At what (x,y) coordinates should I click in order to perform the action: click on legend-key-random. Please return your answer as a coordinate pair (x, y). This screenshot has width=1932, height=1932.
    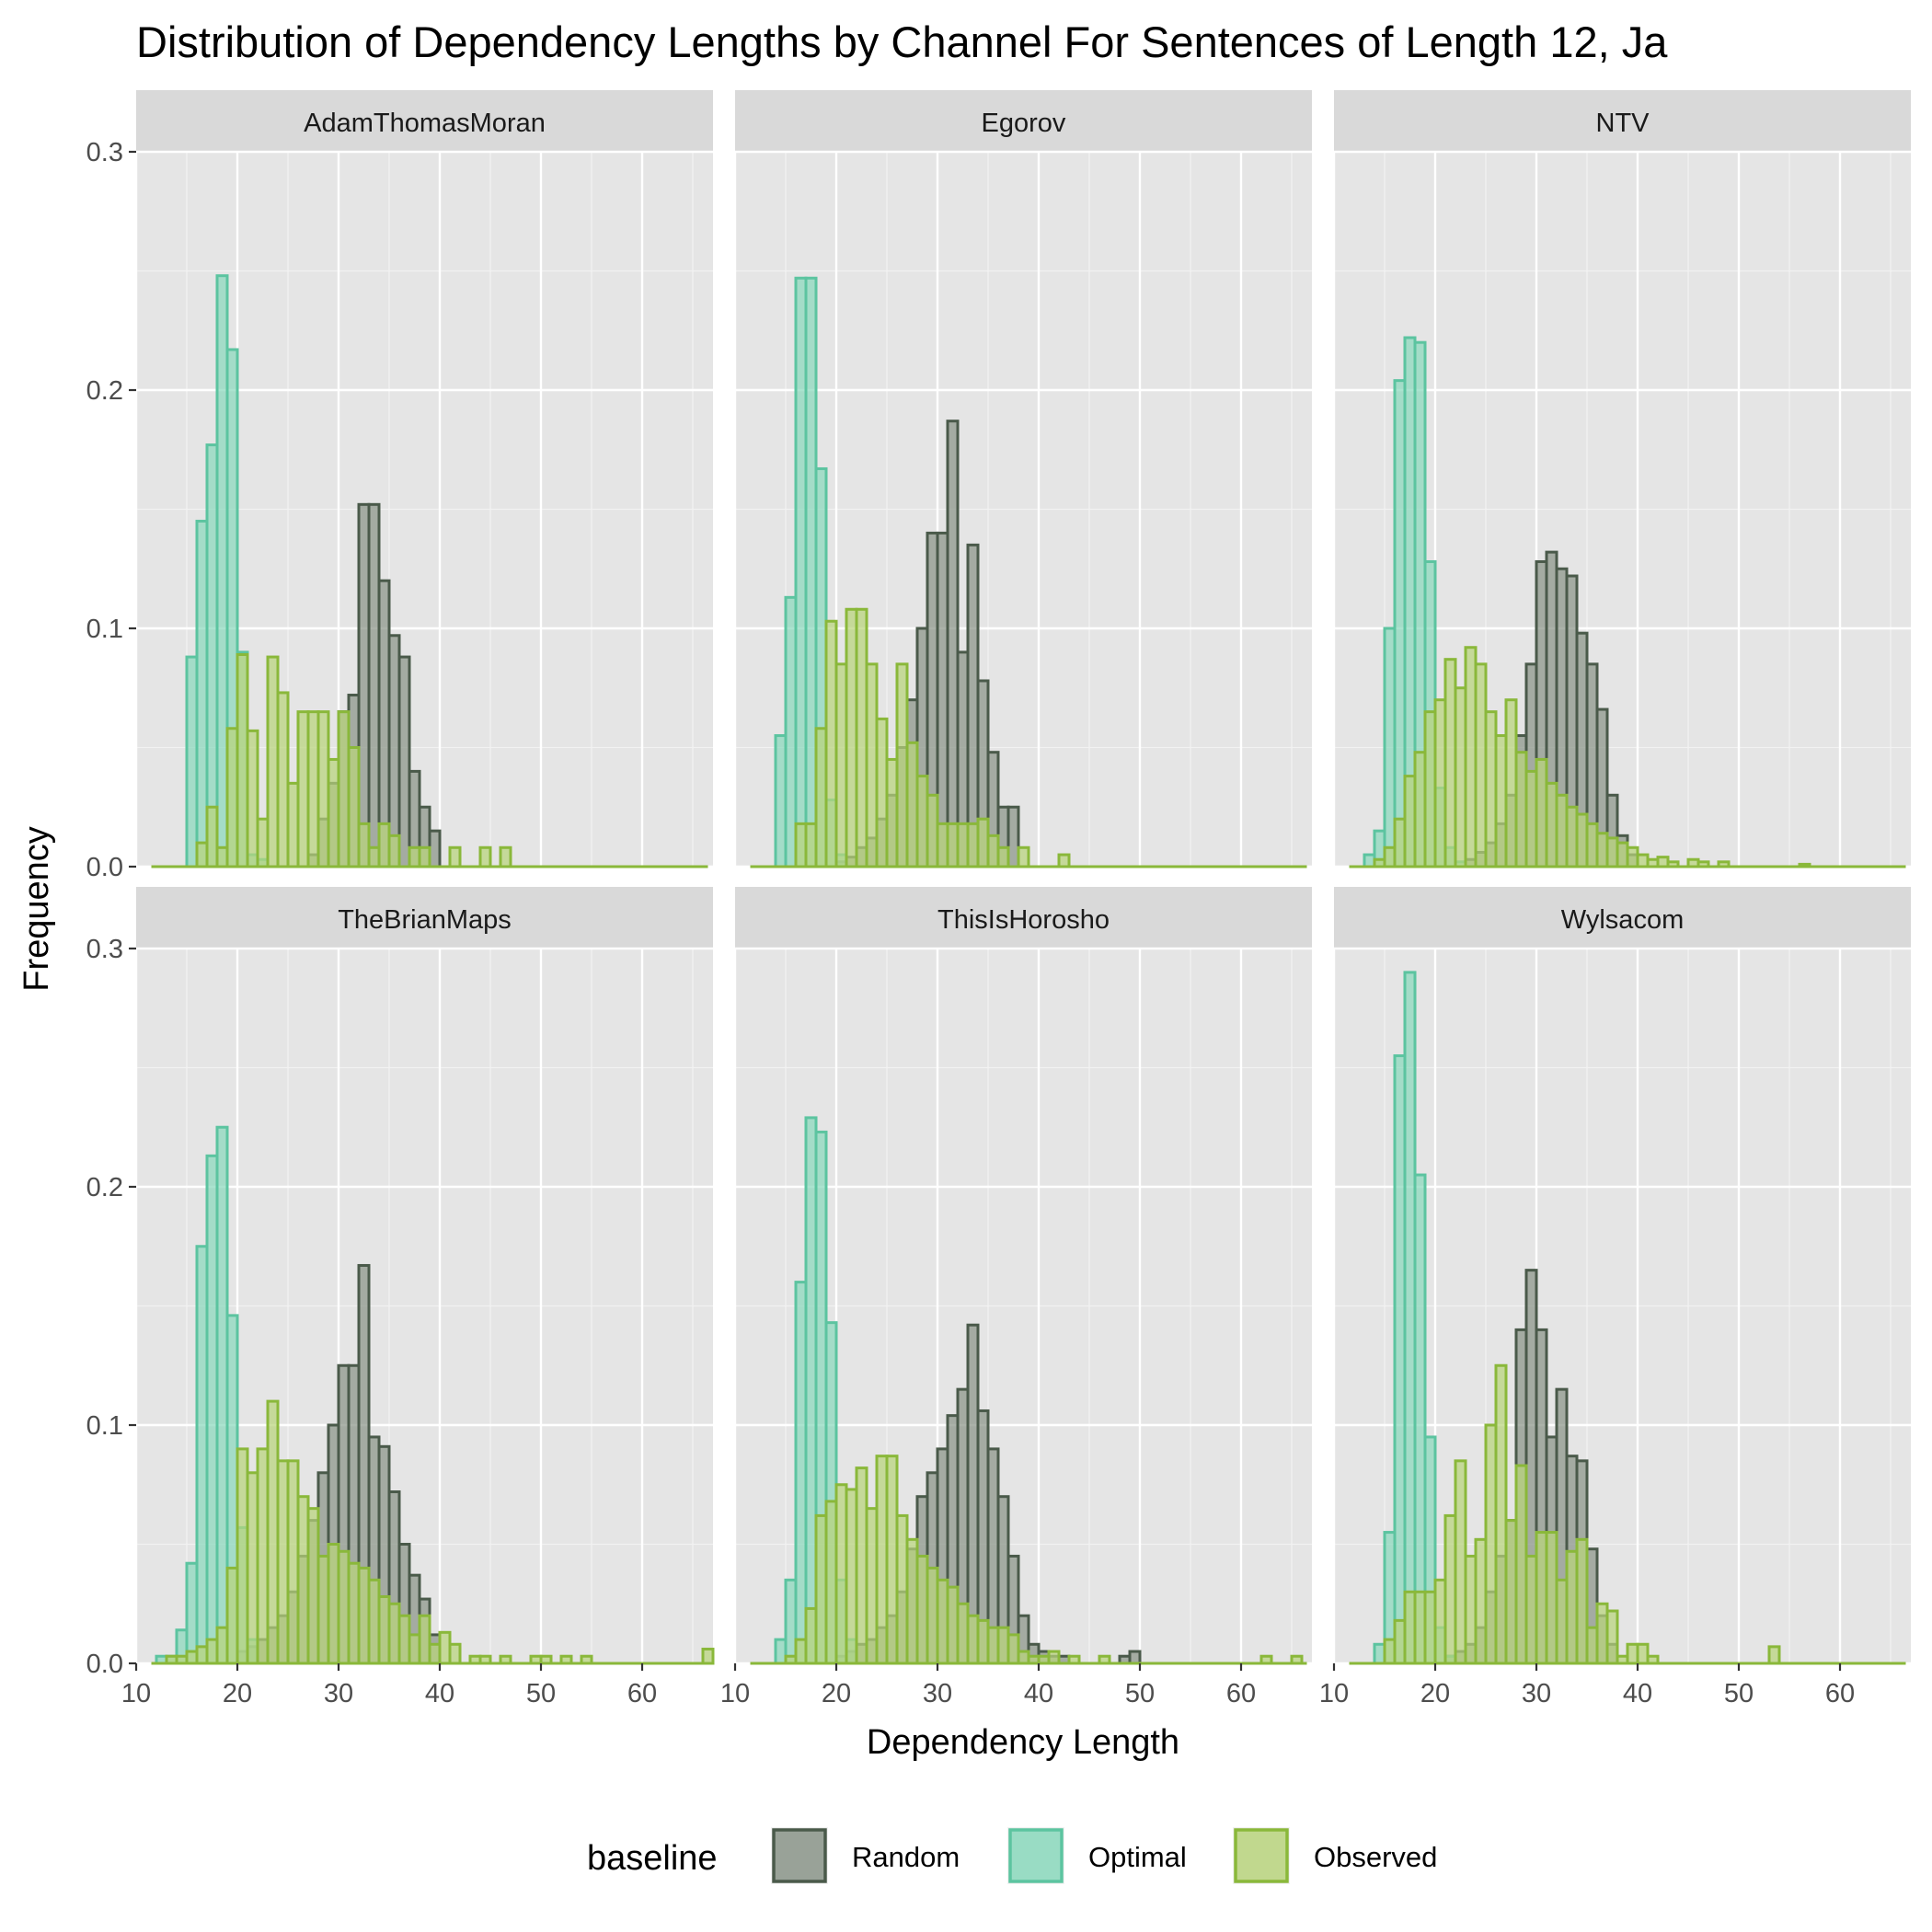
    Looking at the image, I should click on (799, 1855).